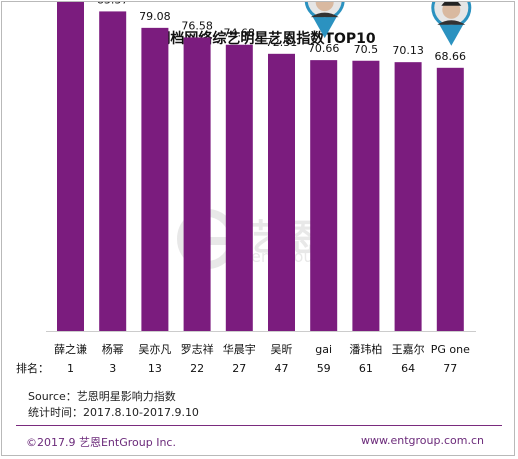 This screenshot has width=518, height=459. I want to click on rank-value-7: 59, so click(324, 368).